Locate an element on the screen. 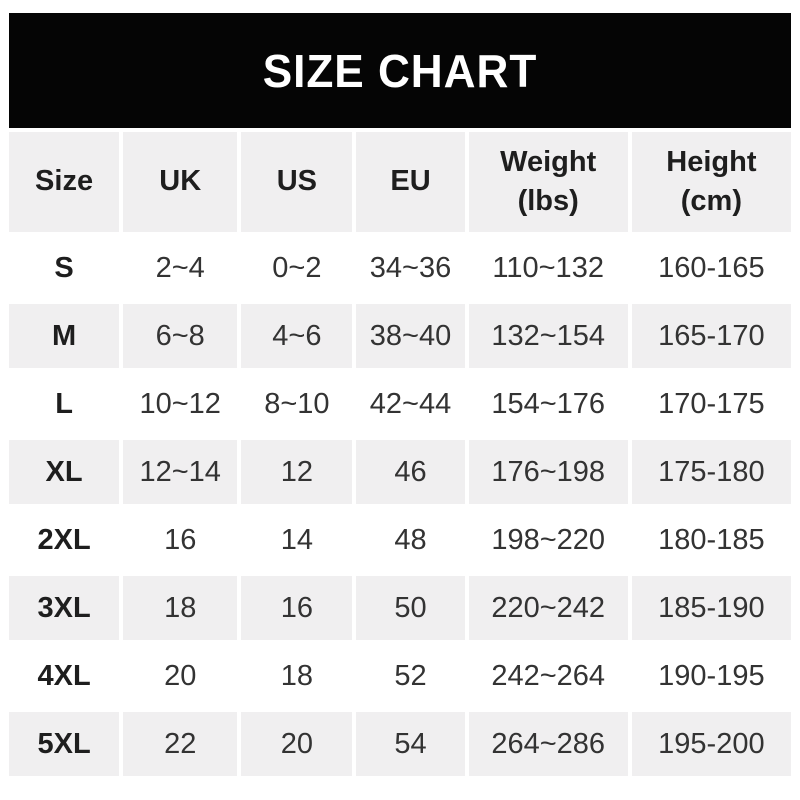 The height and width of the screenshot is (800, 800). size-cell: S is located at coordinates (64, 268).